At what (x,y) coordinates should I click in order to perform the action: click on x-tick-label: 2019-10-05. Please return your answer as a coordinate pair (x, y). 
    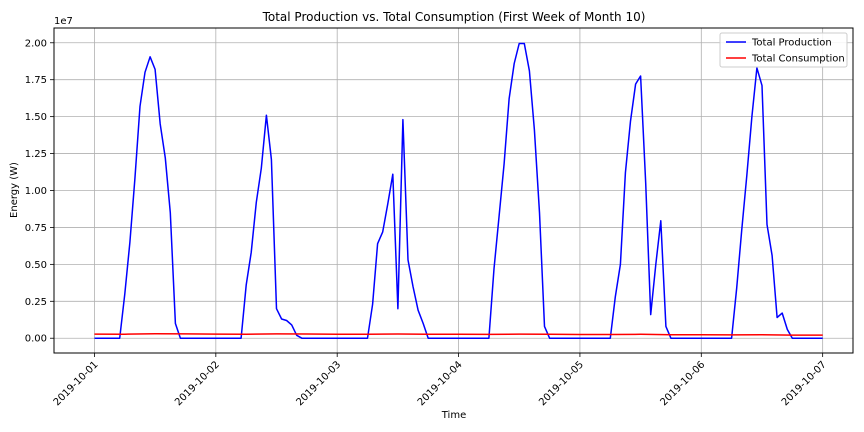
    Looking at the image, I should click on (561, 383).